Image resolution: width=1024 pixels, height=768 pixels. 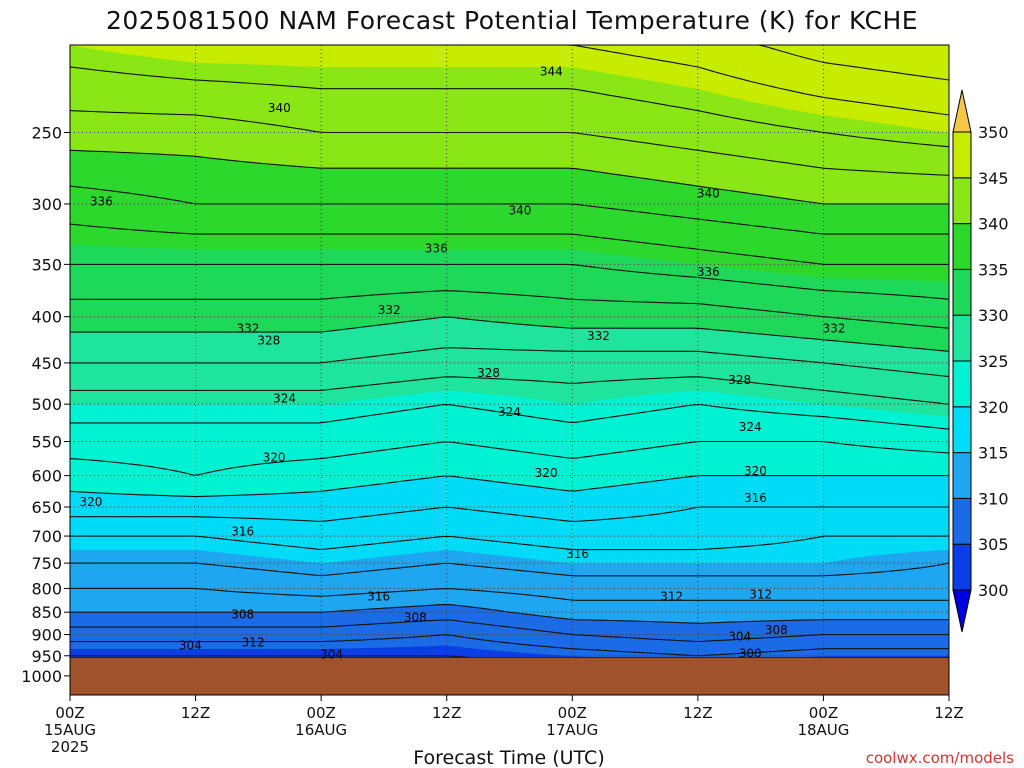 What do you see at coordinates (508, 757) in the screenshot?
I see `x-axis-label: Forecast Time (UTC)` at bounding box center [508, 757].